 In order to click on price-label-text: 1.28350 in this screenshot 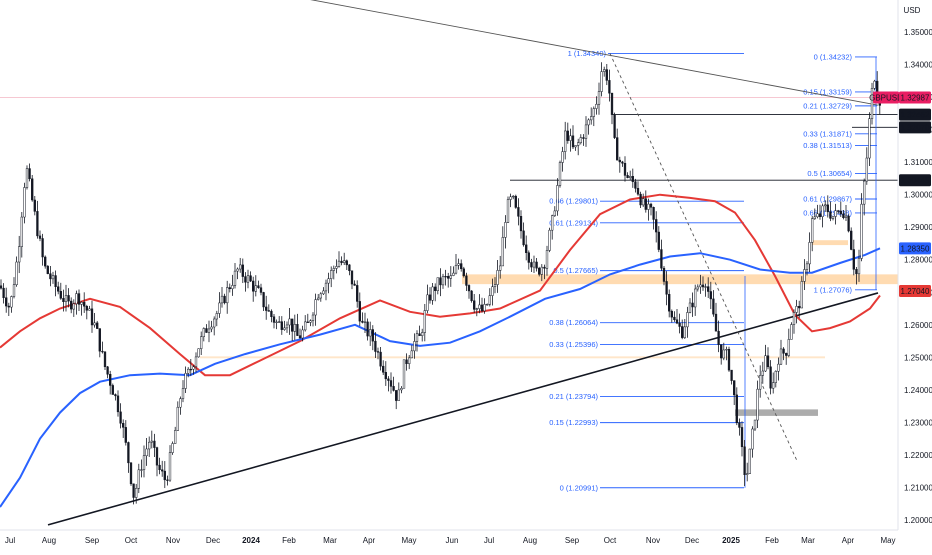, I will do `click(915, 248)`.